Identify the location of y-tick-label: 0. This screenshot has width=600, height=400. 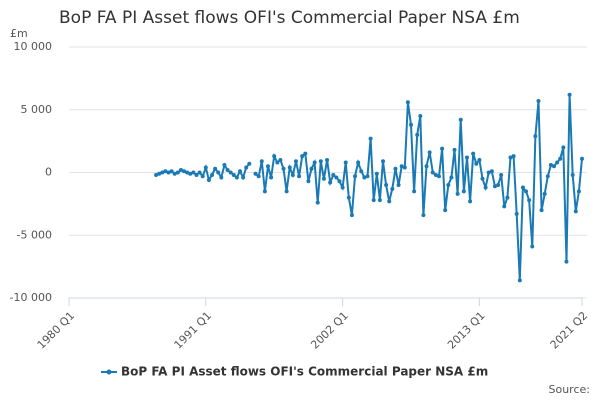
(48, 172).